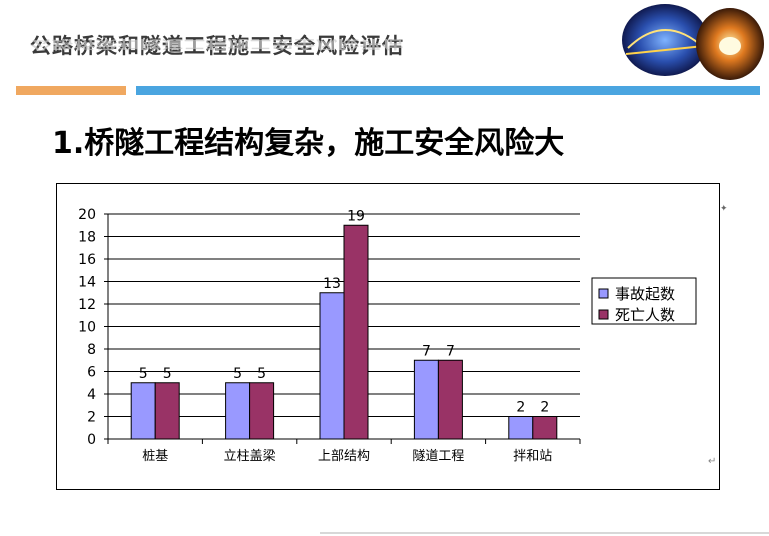  I want to click on y-tick-label: 14, so click(87, 283).